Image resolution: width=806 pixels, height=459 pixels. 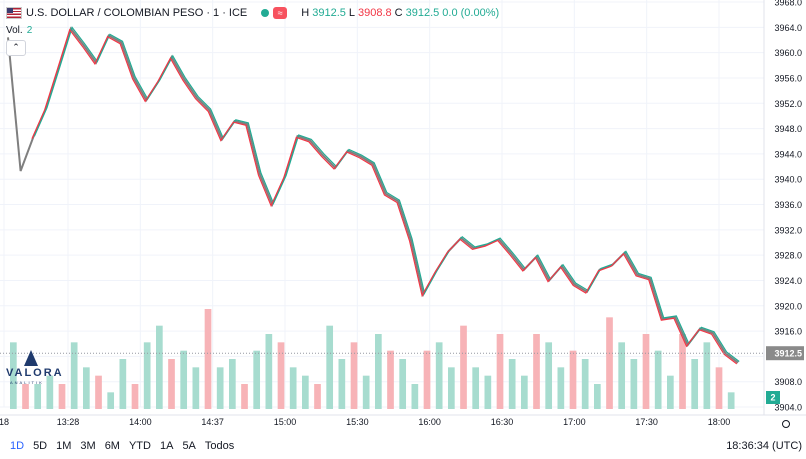 What do you see at coordinates (788, 230) in the screenshot?
I see `price-tick-label: 3932.0` at bounding box center [788, 230].